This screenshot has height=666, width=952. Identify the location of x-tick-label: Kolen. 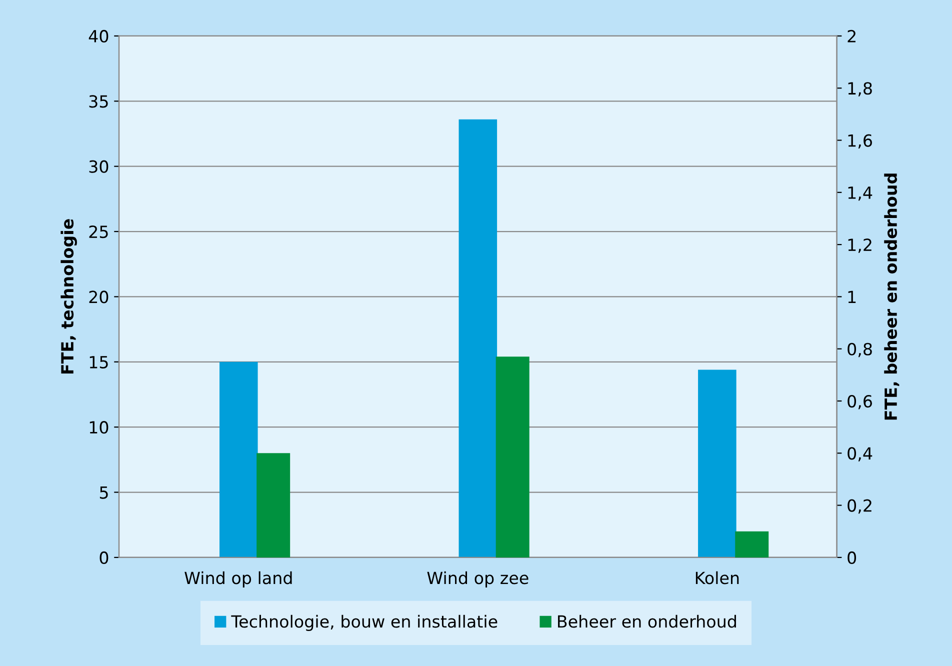
(717, 577).